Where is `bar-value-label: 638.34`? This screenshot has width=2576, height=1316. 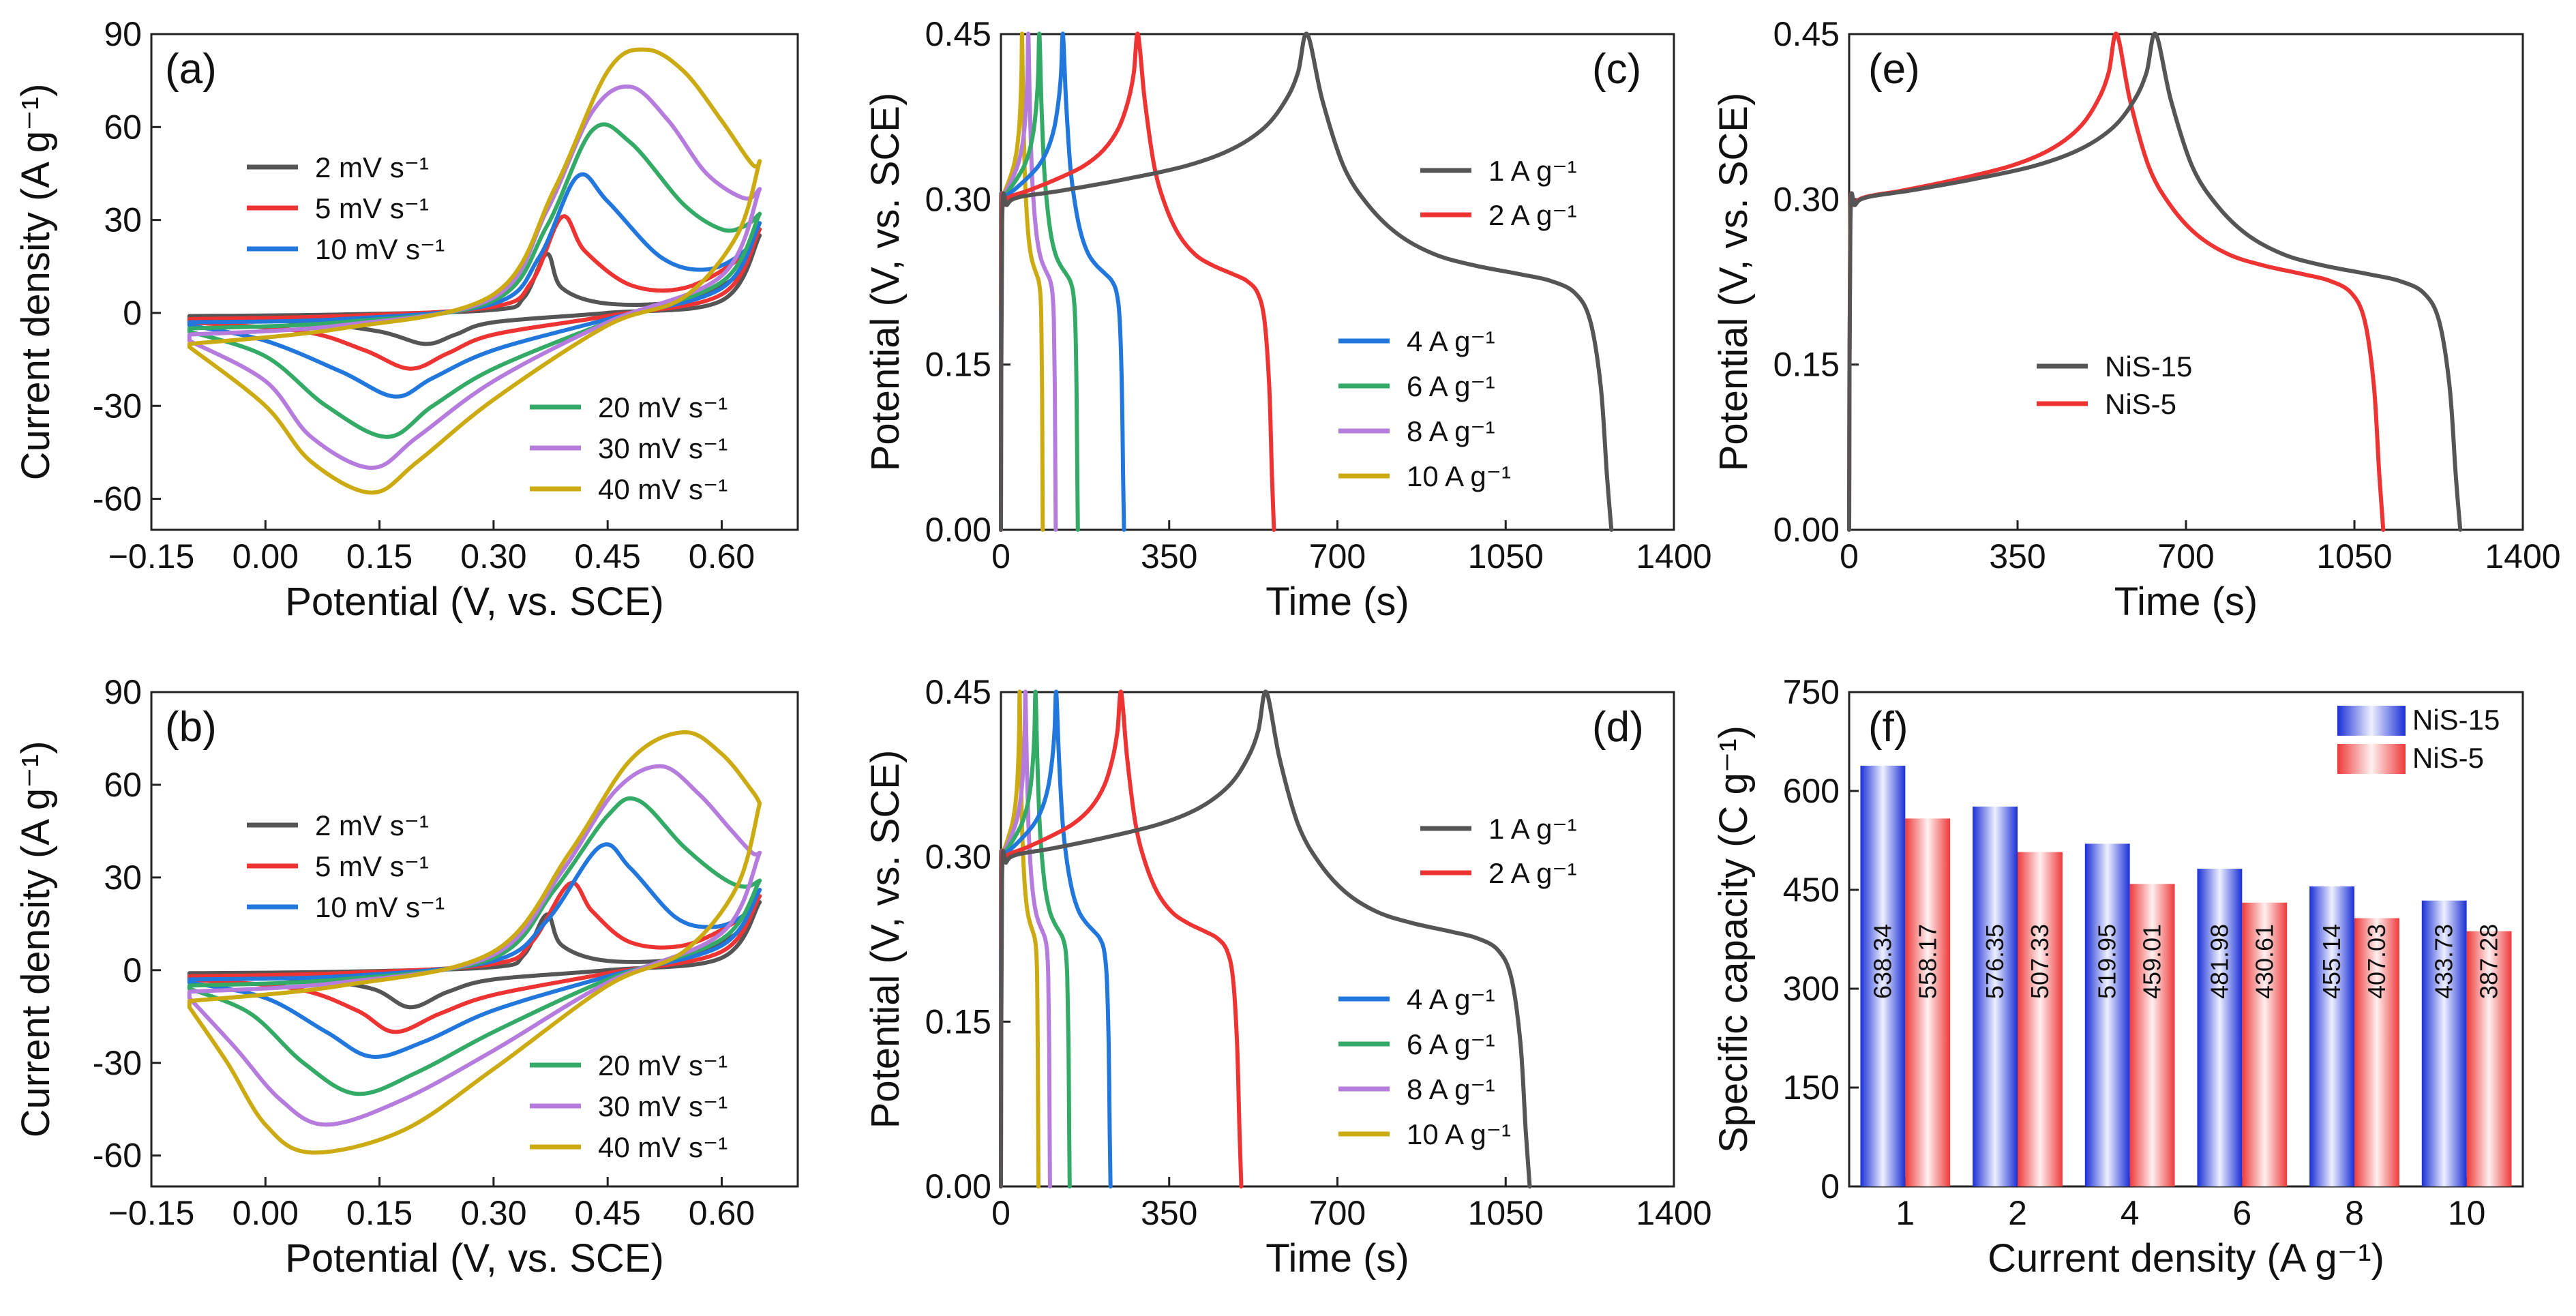 bar-value-label: 638.34 is located at coordinates (1882, 961).